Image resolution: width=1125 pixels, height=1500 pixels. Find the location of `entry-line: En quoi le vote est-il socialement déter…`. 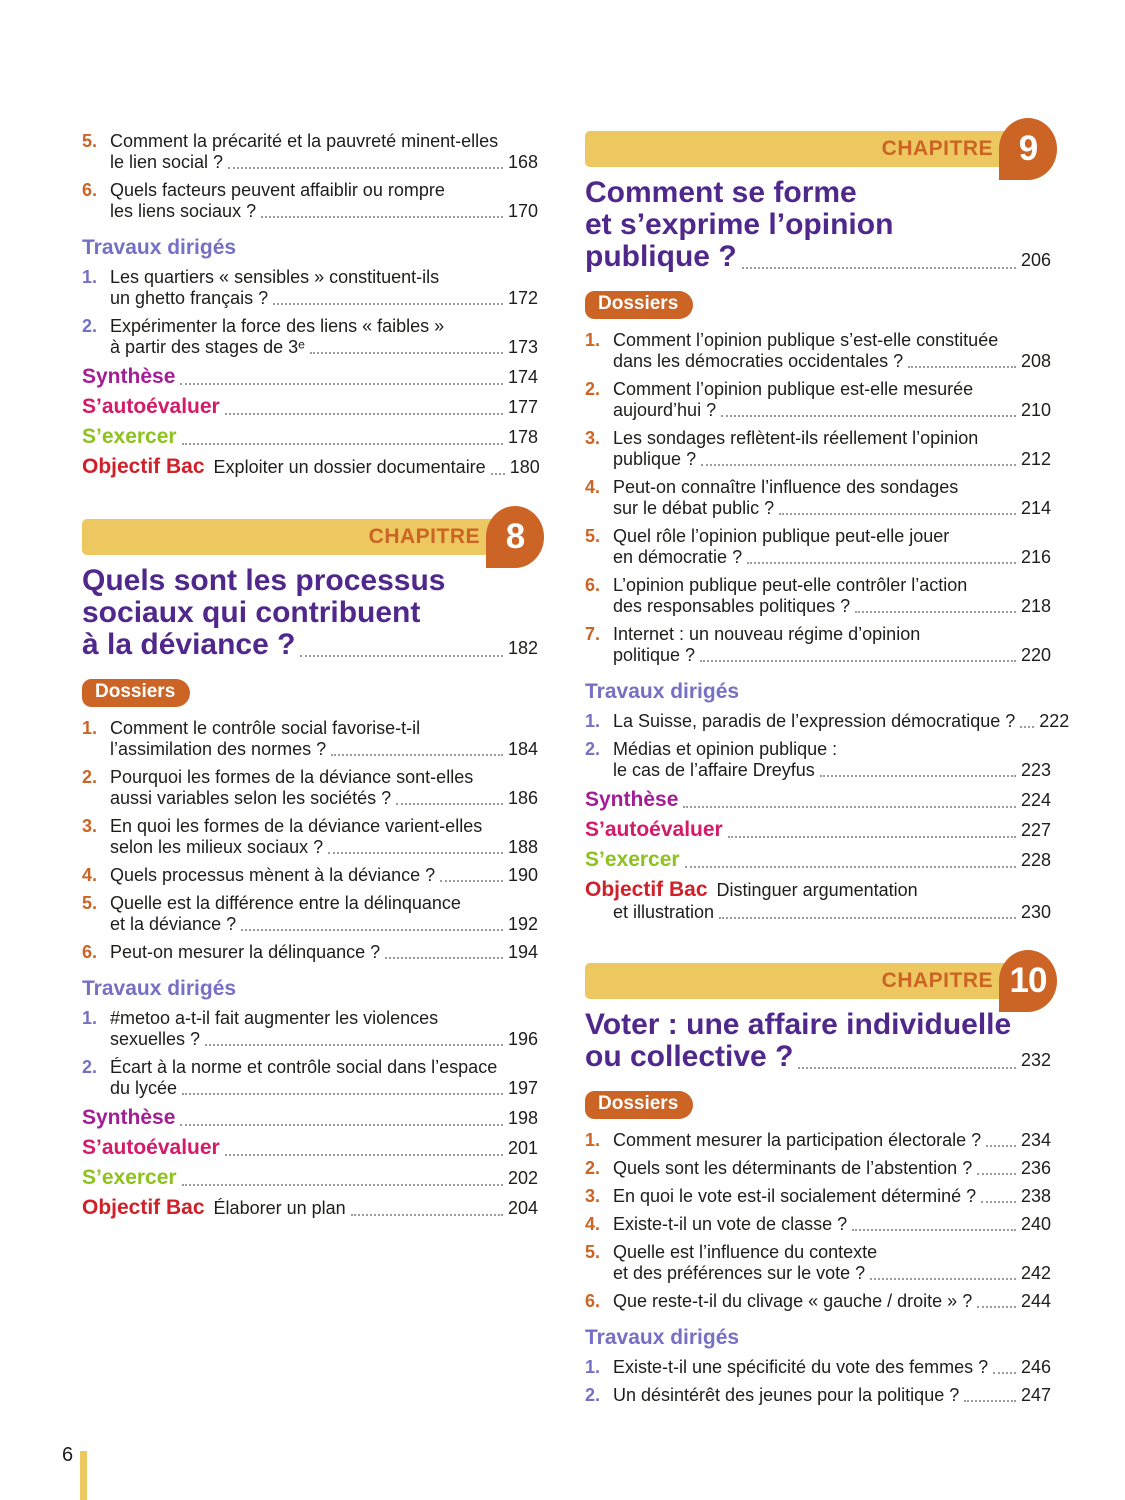

entry-line: En quoi le vote est-il socialement déter… is located at coordinates (832, 1196).